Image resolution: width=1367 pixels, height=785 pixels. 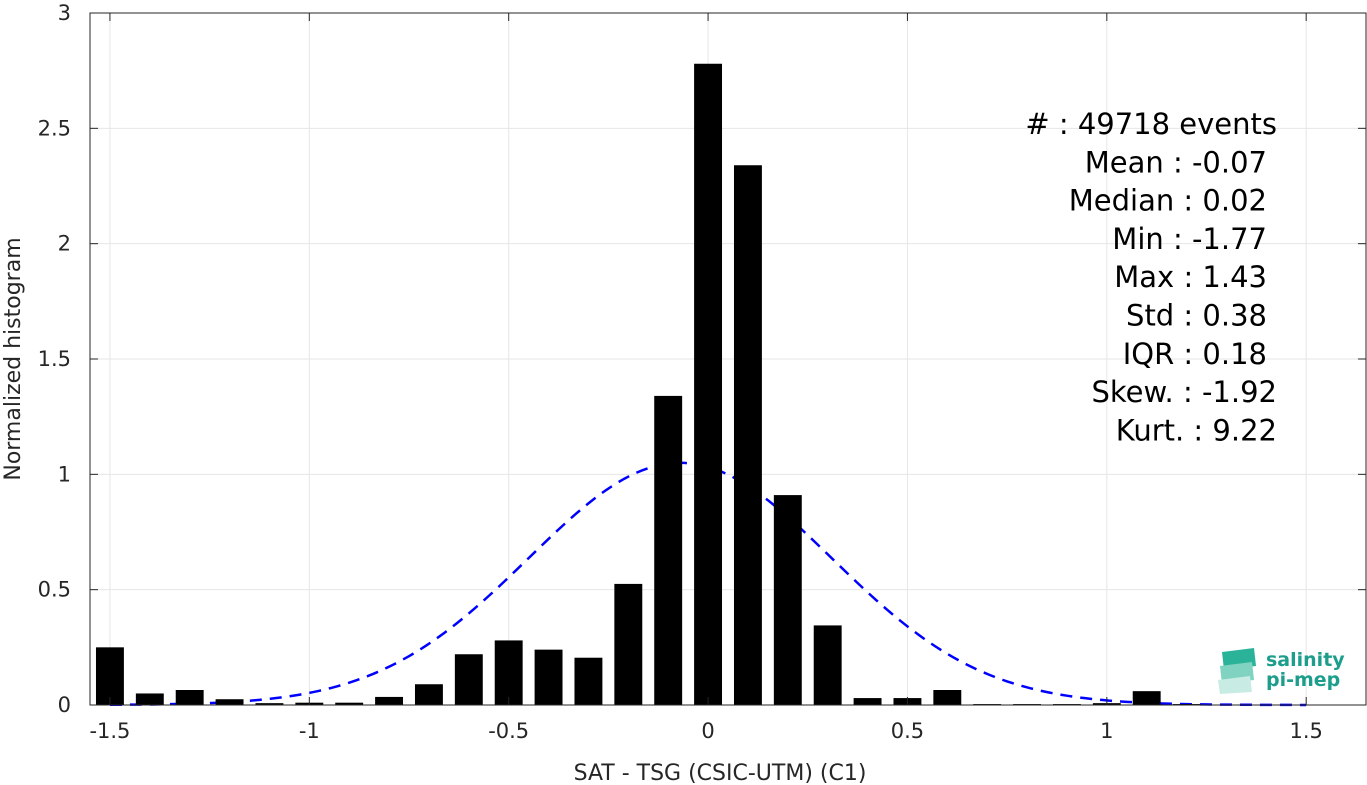 I want to click on x-axis-label: SAT - TSG (CSIC-UTM) (C1), so click(x=720, y=773).